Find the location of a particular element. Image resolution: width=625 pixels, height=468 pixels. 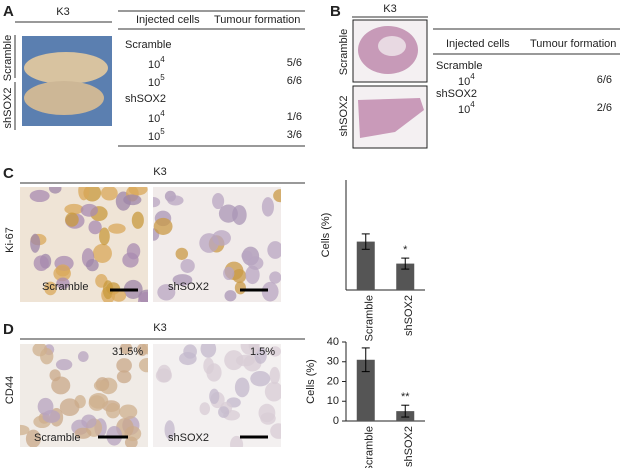

stain-label: CD44 is located at coordinates (10, 390).